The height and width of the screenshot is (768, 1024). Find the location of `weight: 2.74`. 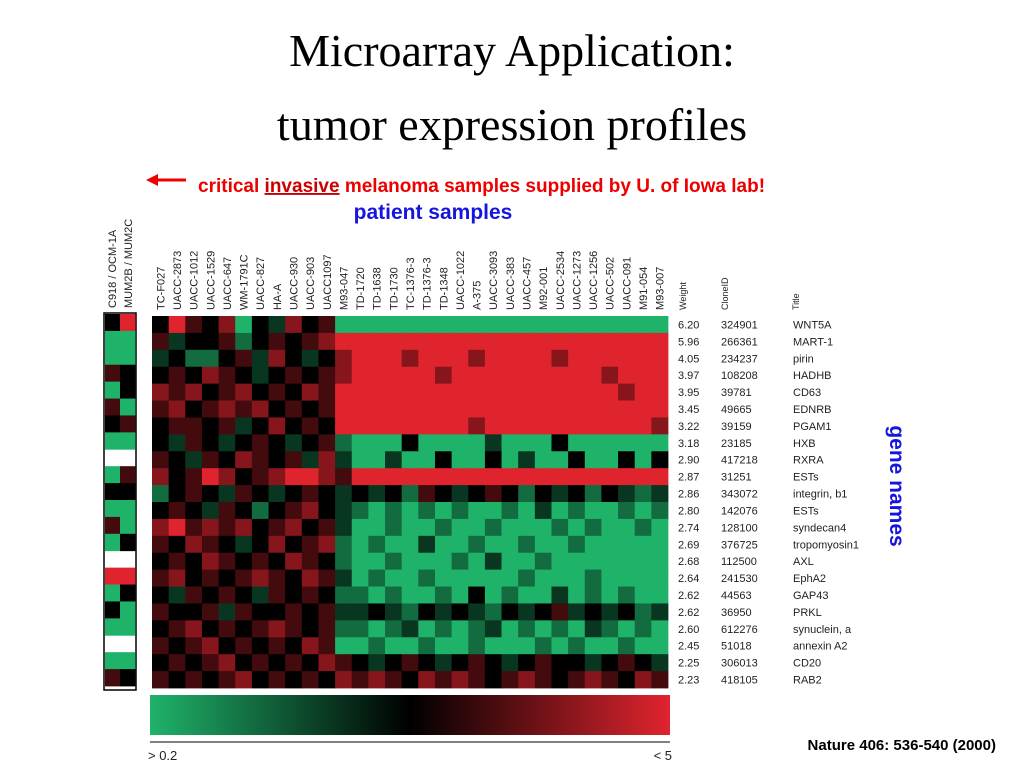

weight: 2.74 is located at coordinates (688, 528).